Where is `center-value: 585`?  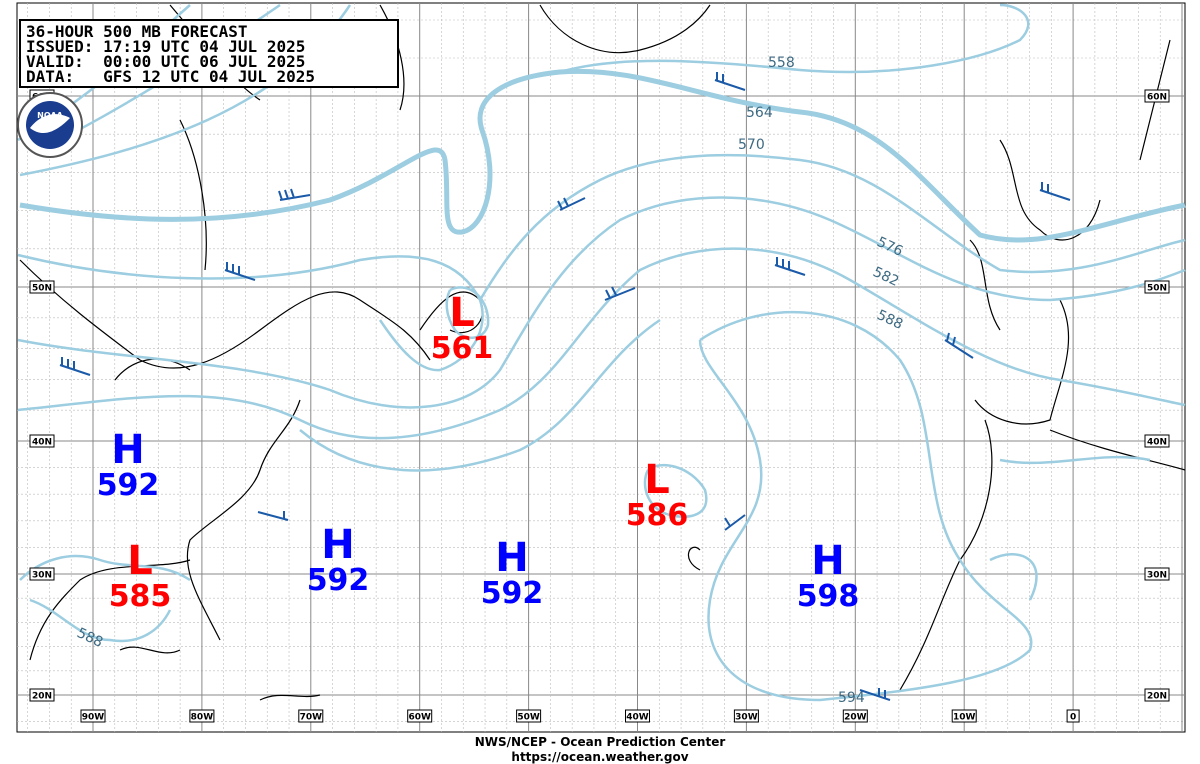
center-value: 585 is located at coordinates (140, 596).